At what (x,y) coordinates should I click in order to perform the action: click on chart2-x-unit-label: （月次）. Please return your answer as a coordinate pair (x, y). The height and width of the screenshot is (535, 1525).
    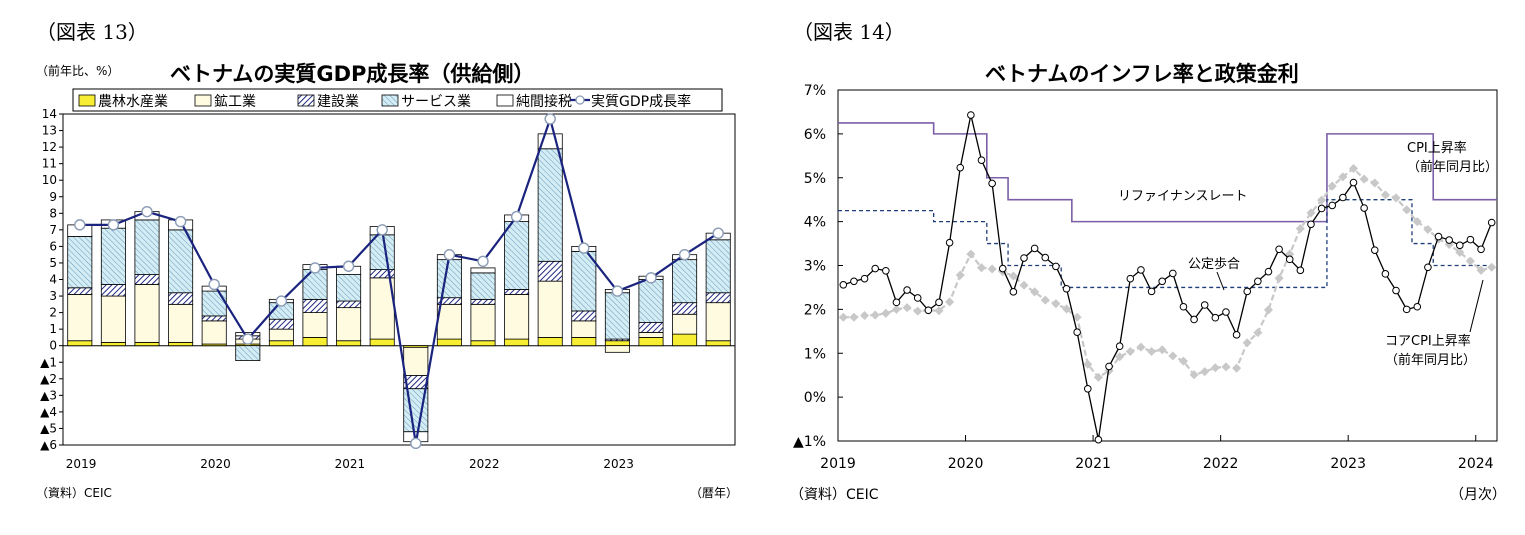
    Looking at the image, I should click on (1478, 495).